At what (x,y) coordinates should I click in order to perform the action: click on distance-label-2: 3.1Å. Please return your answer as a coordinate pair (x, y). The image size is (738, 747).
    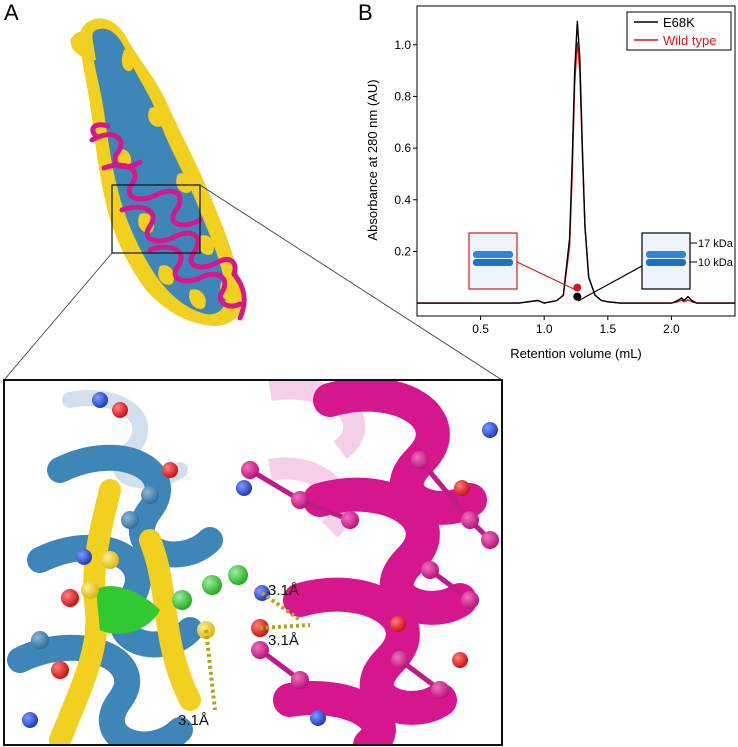
    Looking at the image, I should click on (283, 640).